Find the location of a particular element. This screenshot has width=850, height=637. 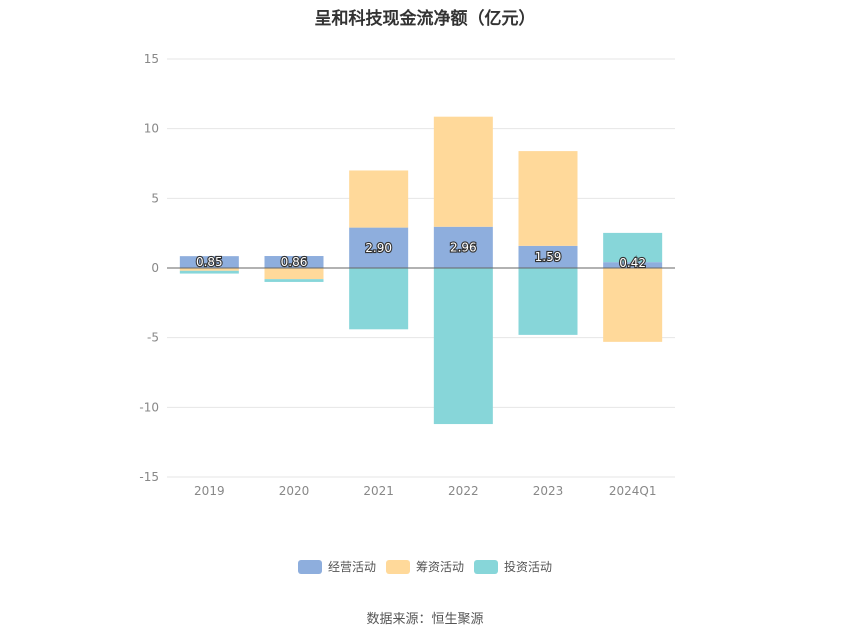

y-tick-label: -15 is located at coordinates (149, 477).